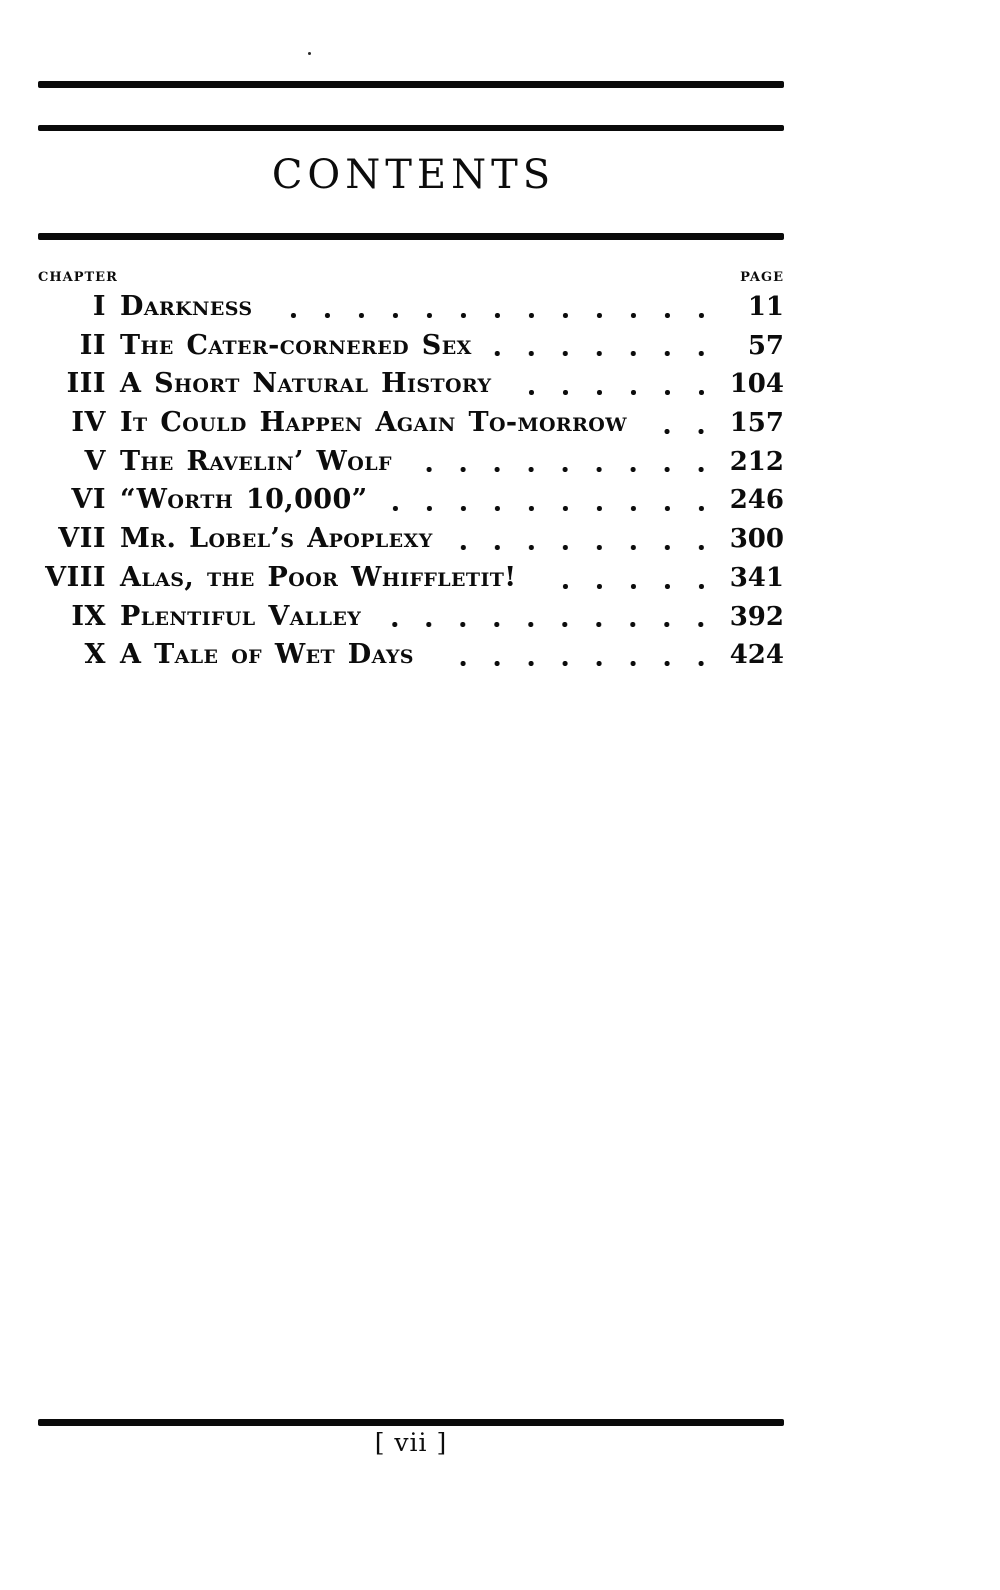 The image size is (1000, 1590). Describe the element at coordinates (78, 277) in the screenshot. I see `chapter-column-header: CHAPTER` at that location.